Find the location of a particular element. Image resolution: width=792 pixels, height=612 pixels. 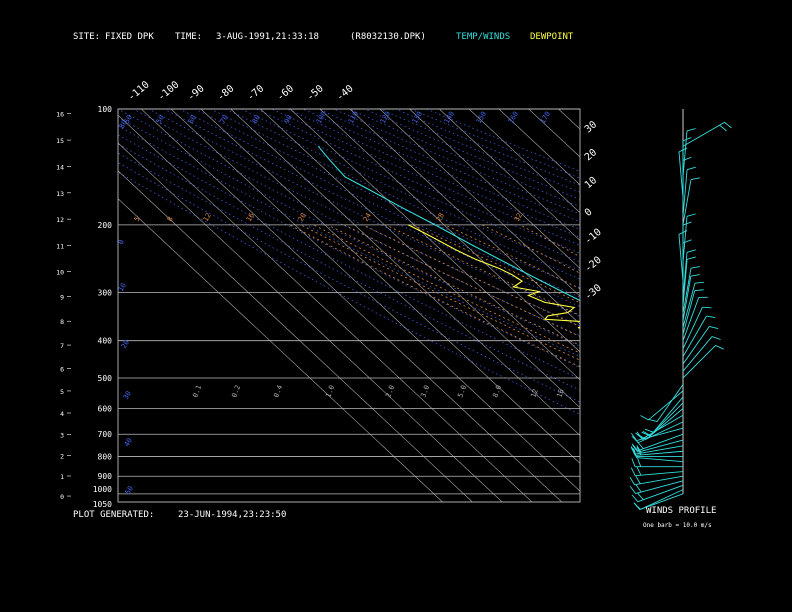

generated-value: 23-JUN-1994,23:23:50 is located at coordinates (232, 515).